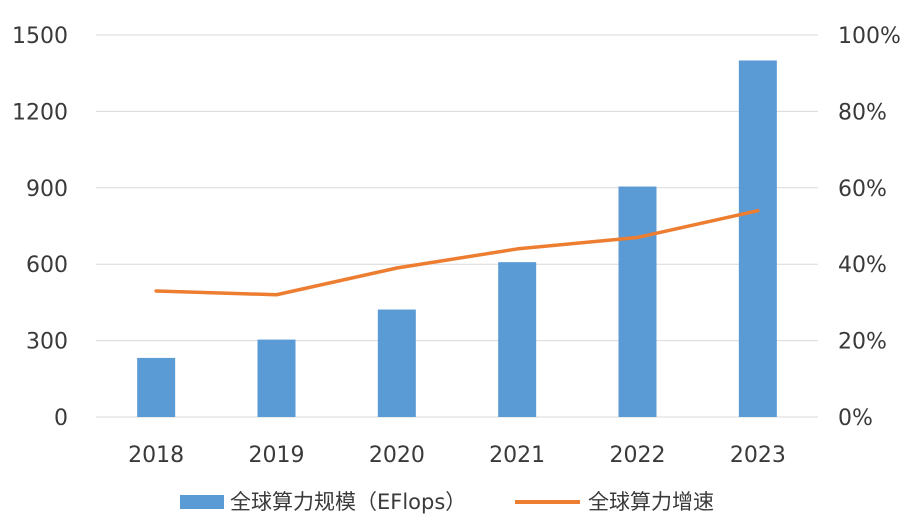  I want to click on left-tick-label: 900, so click(47, 189).